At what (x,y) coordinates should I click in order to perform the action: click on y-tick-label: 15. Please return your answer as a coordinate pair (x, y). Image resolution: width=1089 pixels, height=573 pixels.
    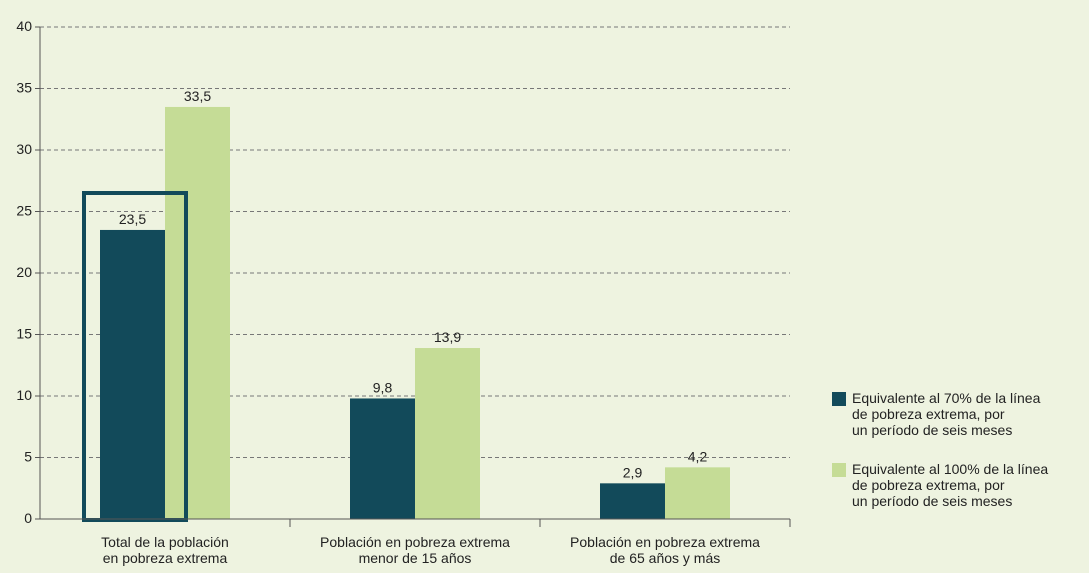
    Looking at the image, I should click on (24, 333).